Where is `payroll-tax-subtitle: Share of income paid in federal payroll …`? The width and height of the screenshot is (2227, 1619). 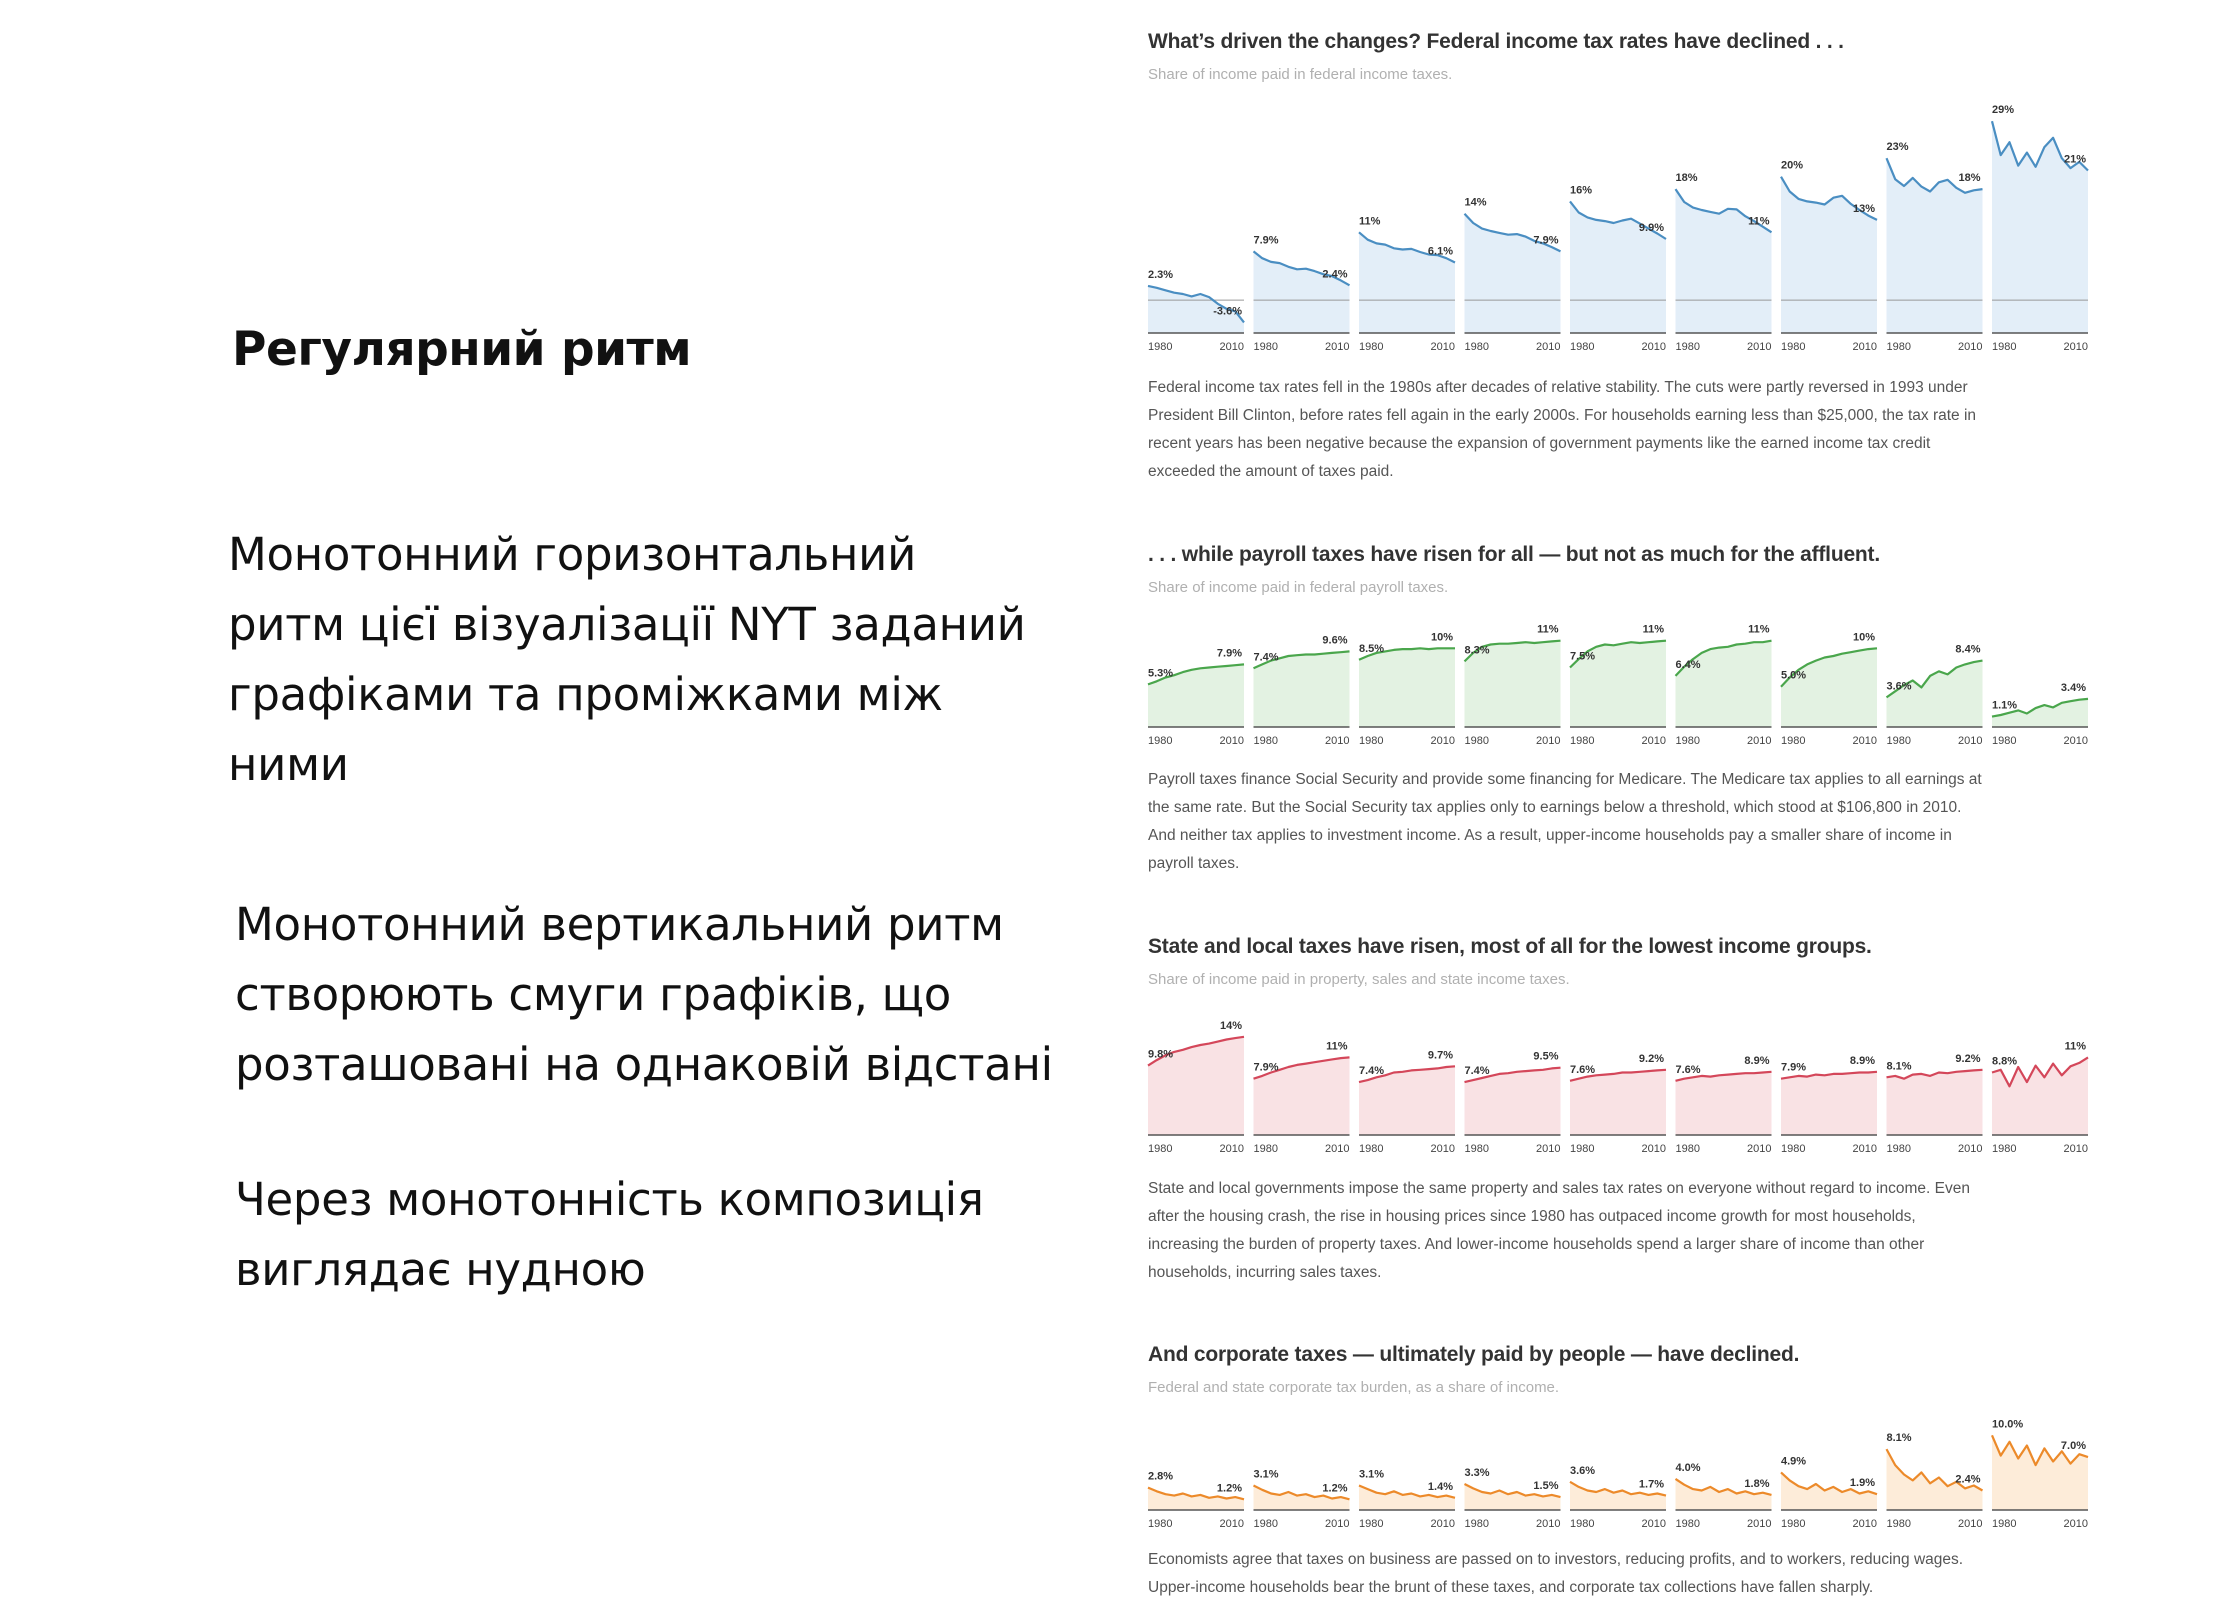 payroll-tax-subtitle: Share of income paid in federal payroll … is located at coordinates (1298, 587).